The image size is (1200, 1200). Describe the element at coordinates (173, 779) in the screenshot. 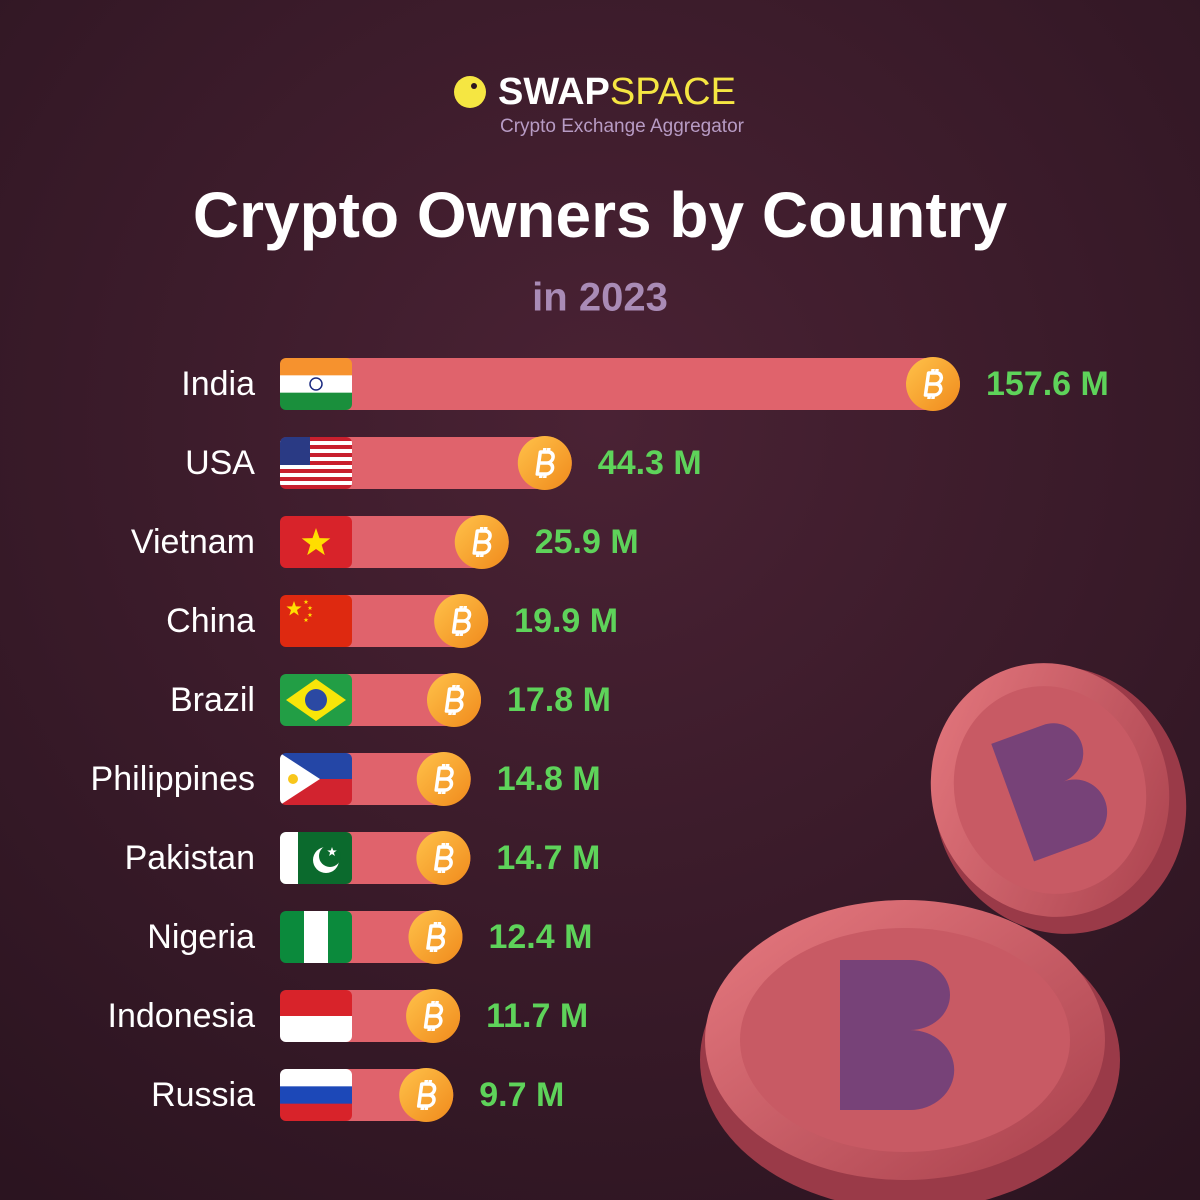

I see `category-label: Philippines` at that location.